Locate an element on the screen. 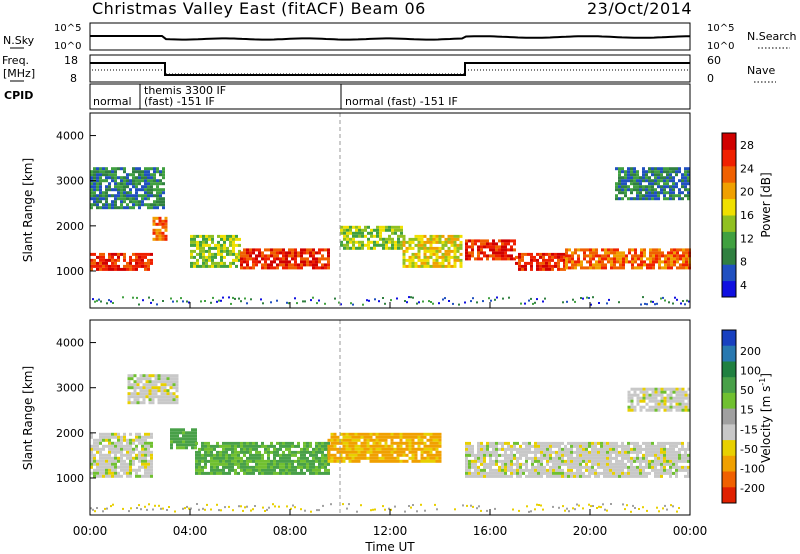  xtick-label: 12:00 is located at coordinates (390, 531).